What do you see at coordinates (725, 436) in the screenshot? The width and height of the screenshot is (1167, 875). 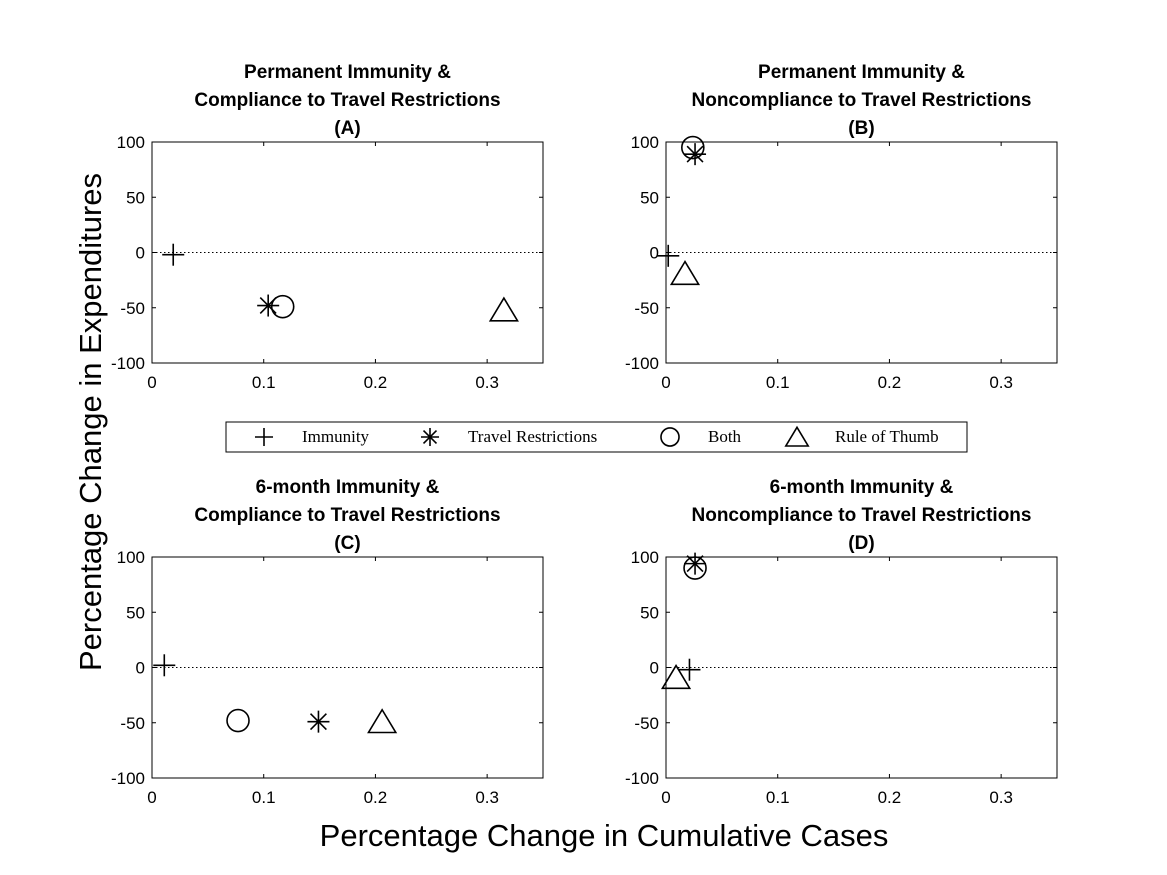 I see `legend-entry-label: Both` at bounding box center [725, 436].